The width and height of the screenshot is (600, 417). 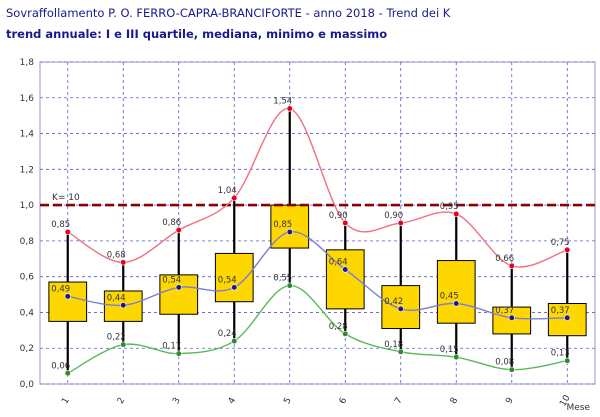 What do you see at coordinates (455, 401) in the screenshot?
I see `x-tick-label: 8` at bounding box center [455, 401].